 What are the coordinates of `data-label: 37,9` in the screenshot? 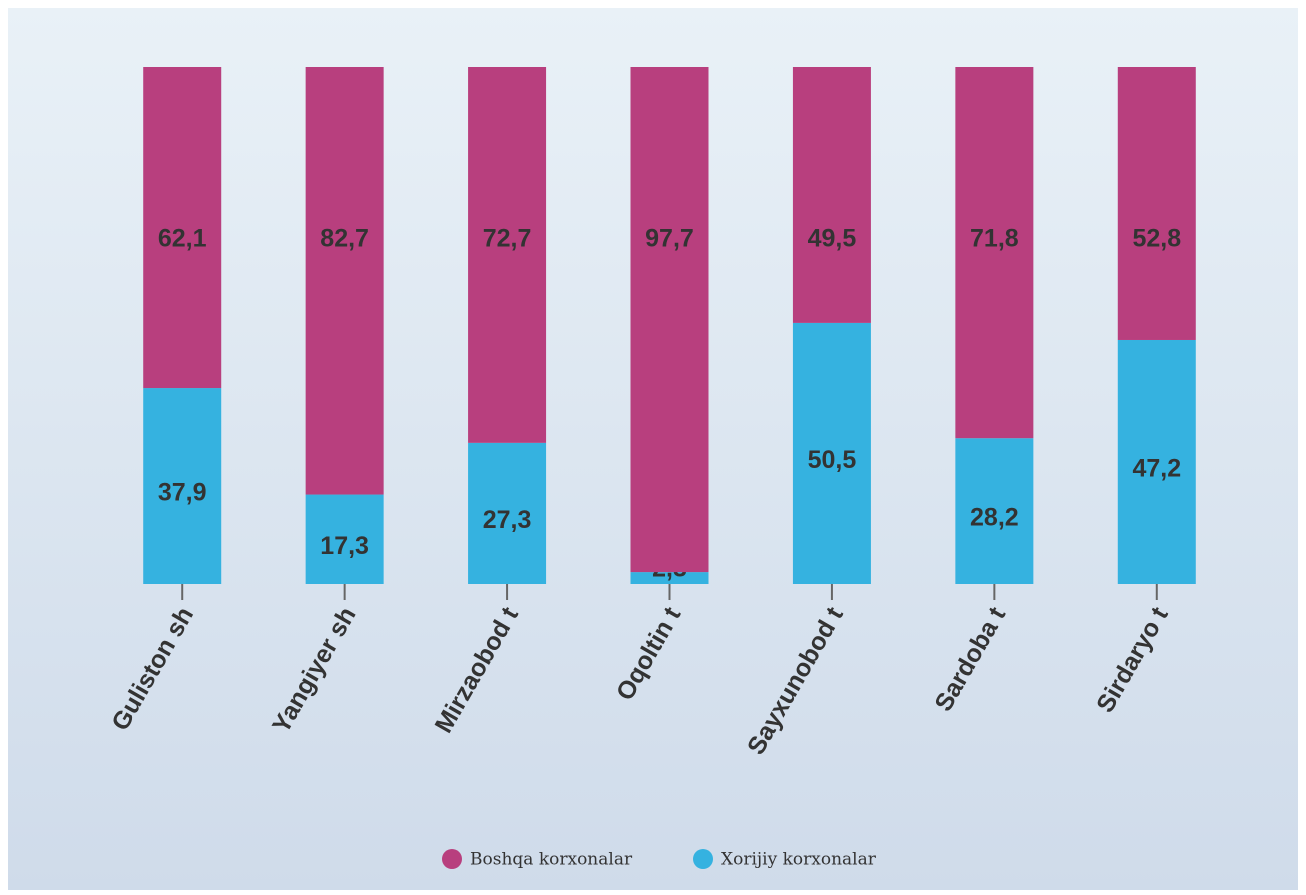 It's located at (182, 493).